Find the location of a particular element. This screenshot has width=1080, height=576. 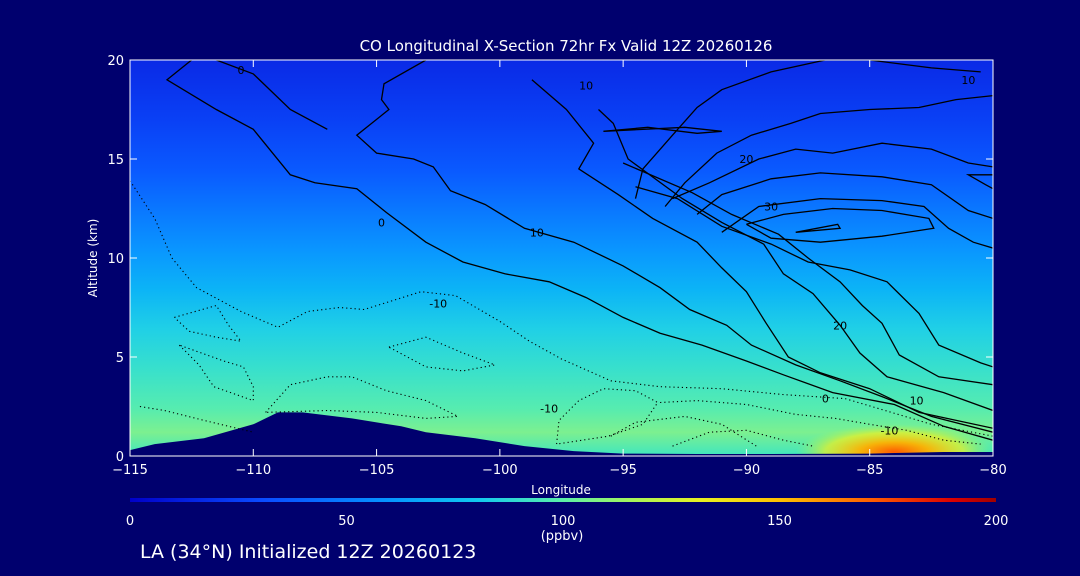

y-tick-label: 20 is located at coordinates (115, 61).